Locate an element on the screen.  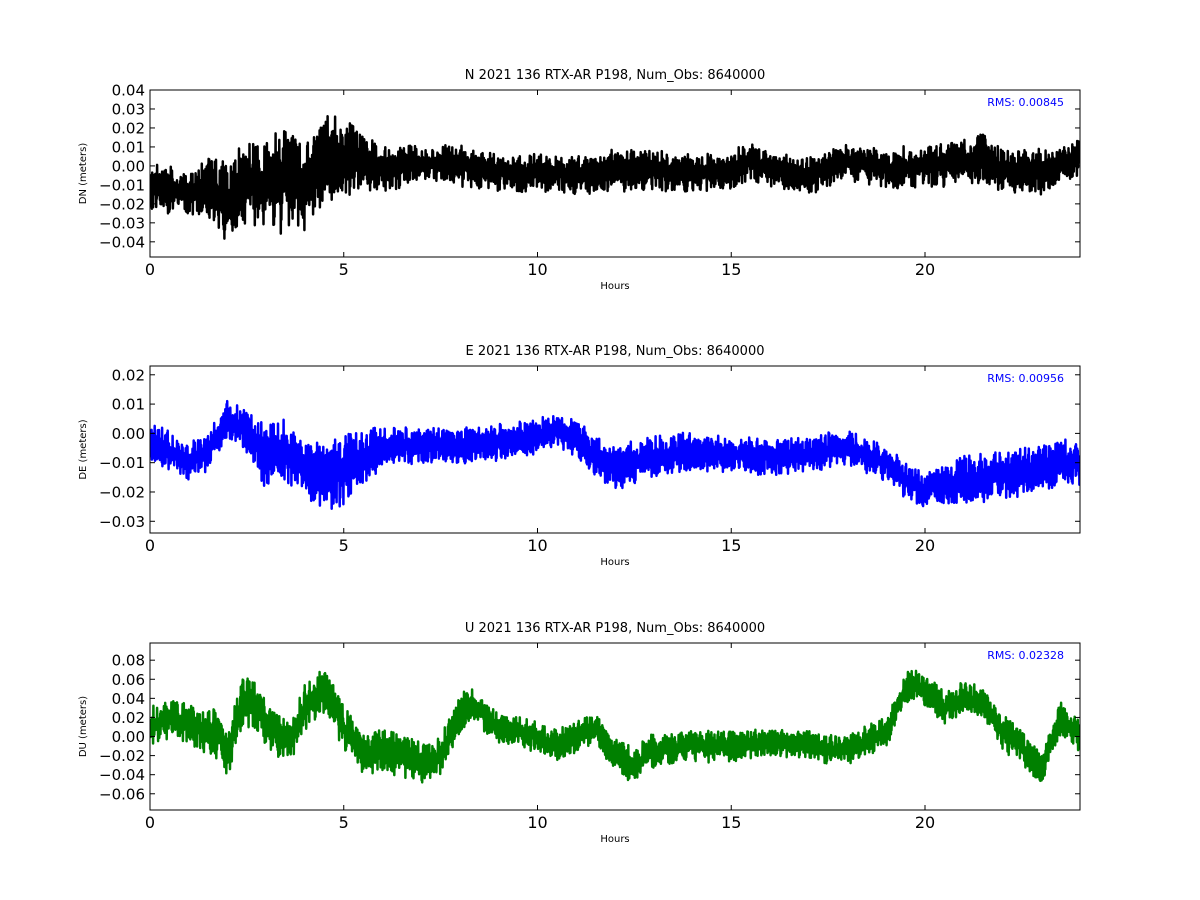
north-ytick-label: 0.04 is located at coordinates (128, 91).